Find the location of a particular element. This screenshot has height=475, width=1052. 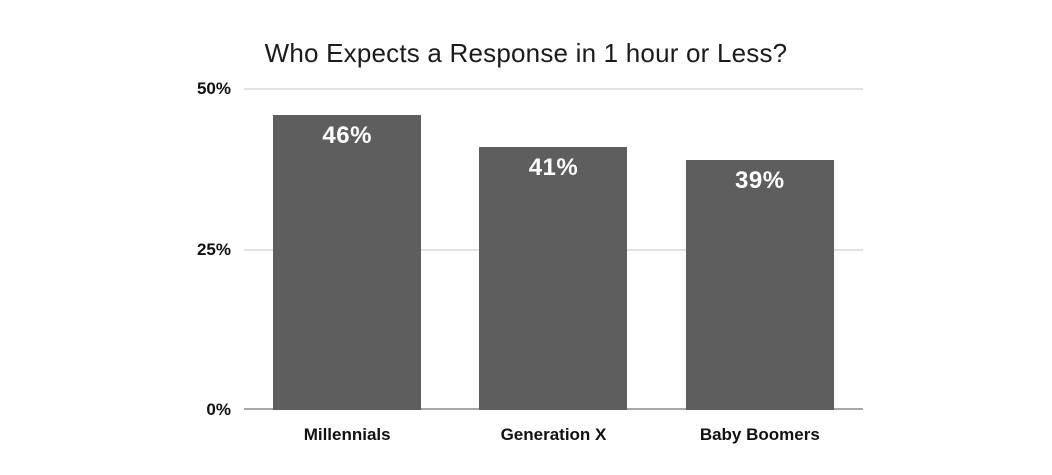

bar-baby-boomers: 39% is located at coordinates (759, 284).